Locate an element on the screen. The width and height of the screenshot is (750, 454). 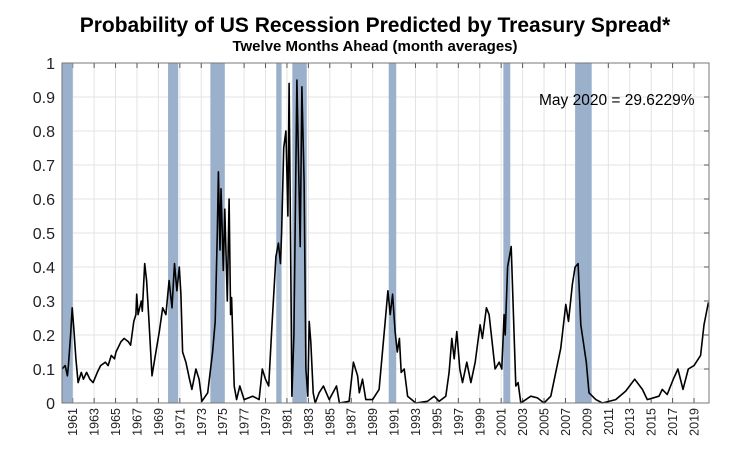
chart-subtitle: Twelve Months Ahead (month averages) is located at coordinates (375, 46).